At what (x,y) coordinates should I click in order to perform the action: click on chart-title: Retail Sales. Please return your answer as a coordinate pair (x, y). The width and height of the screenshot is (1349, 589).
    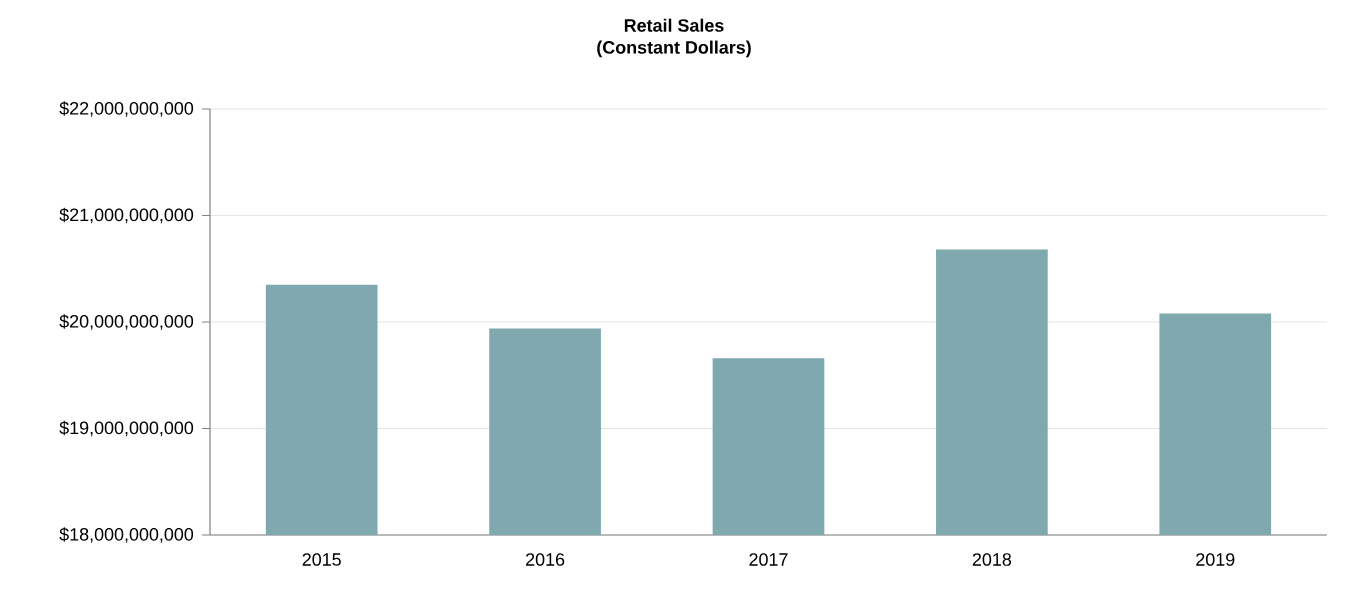
    Looking at the image, I should click on (674, 25).